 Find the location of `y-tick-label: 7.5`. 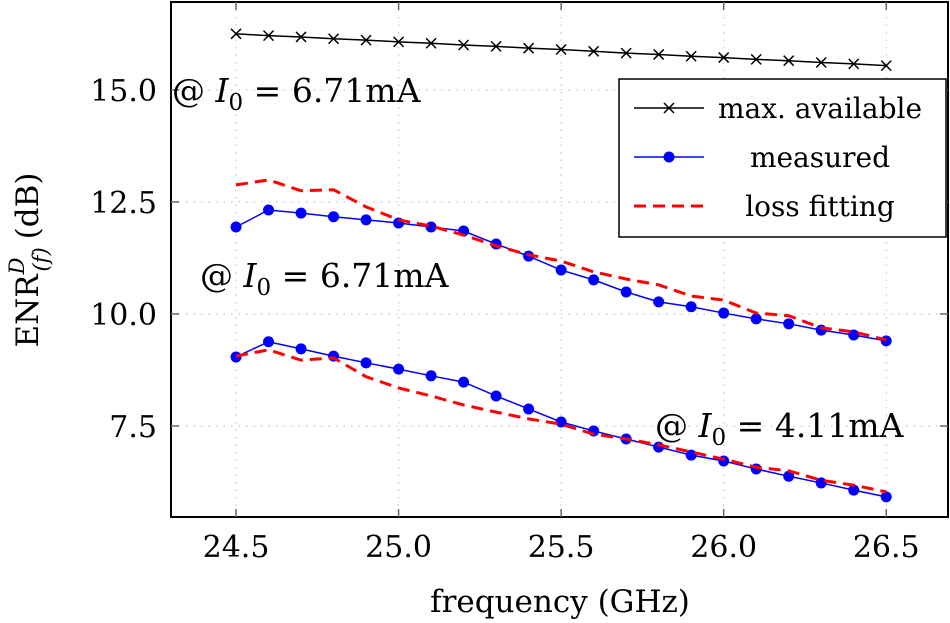

y-tick-label: 7.5 is located at coordinates (133, 427).